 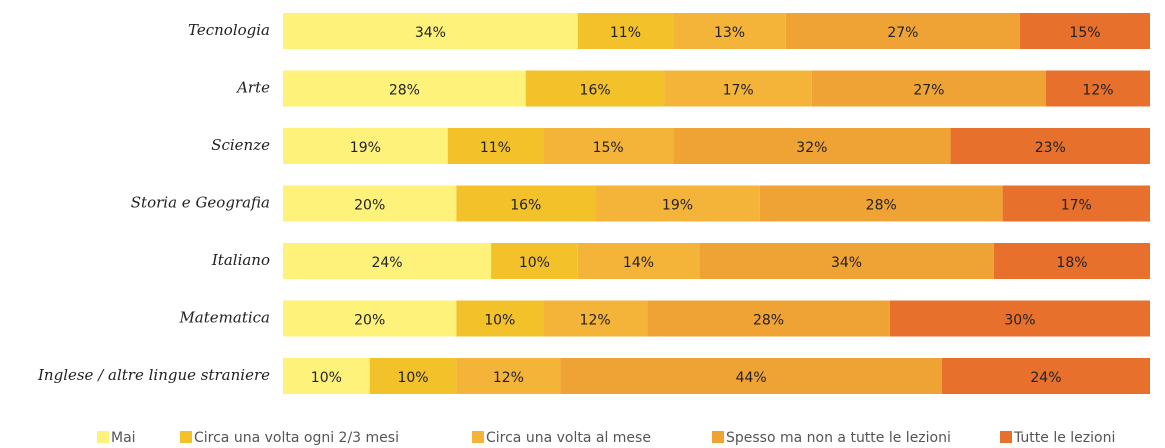 I want to click on category-label: Arte, so click(x=252, y=88).